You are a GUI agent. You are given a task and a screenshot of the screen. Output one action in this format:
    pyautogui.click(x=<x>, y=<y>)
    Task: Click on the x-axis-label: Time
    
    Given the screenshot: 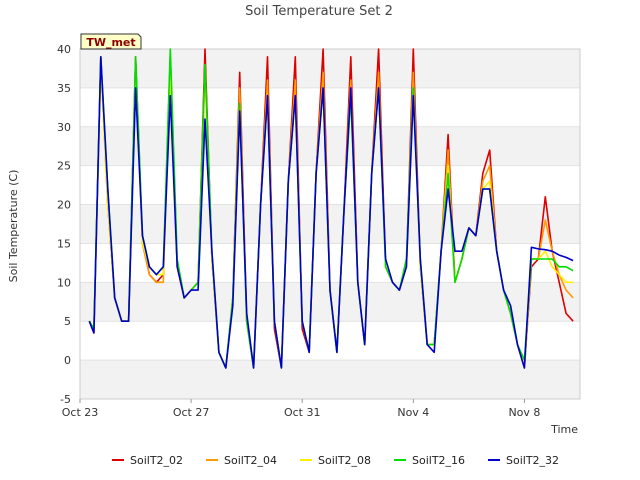 What is the action you would take?
    pyautogui.click(x=564, y=429)
    